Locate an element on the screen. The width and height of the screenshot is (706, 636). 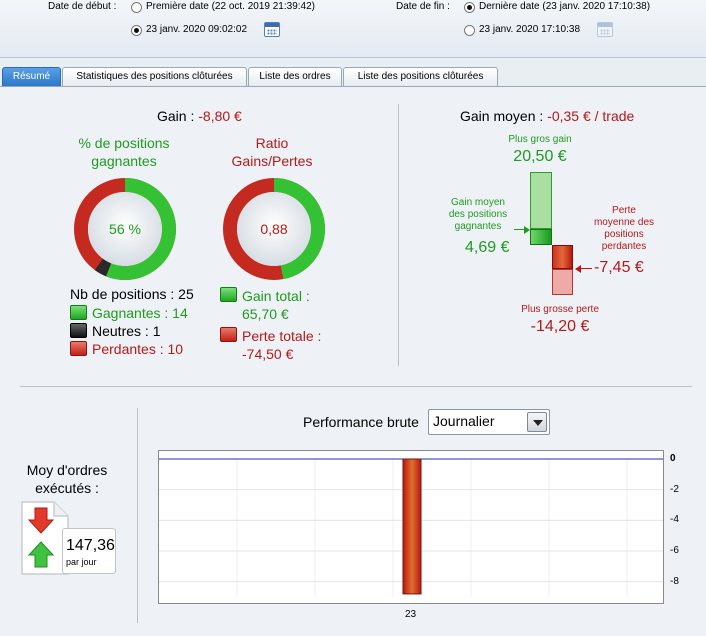
ratio-value: 0,88 is located at coordinates (273, 229).